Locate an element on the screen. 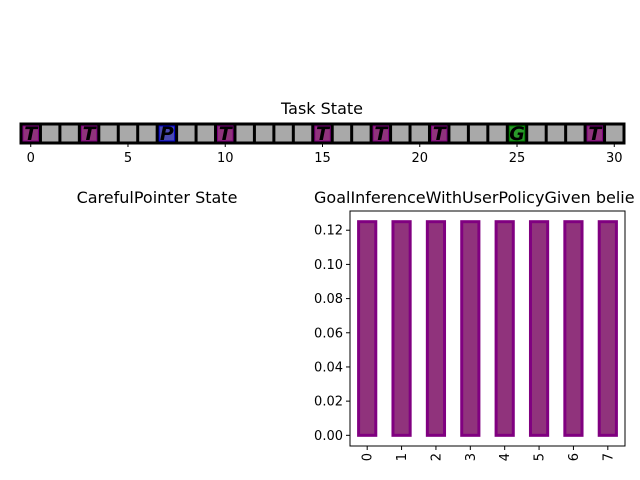 This screenshot has width=640, height=480. careful-pointer-title: CarefulPointer State is located at coordinates (157, 197).